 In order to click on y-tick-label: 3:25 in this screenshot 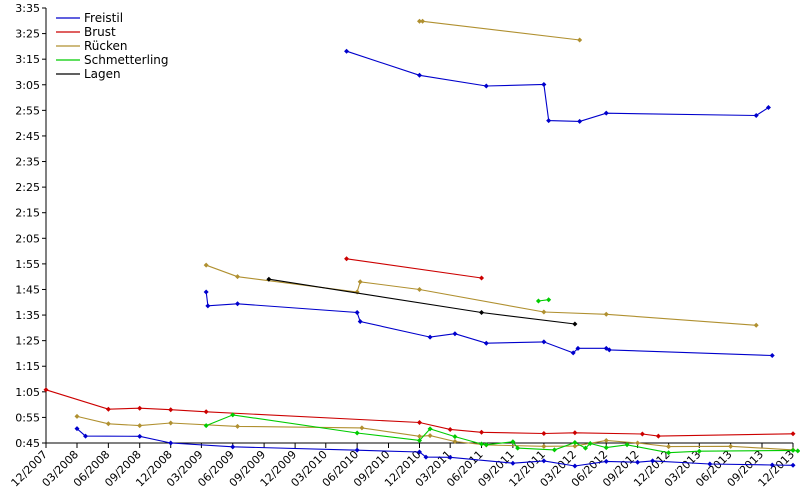, I will do `click(27, 34)`.